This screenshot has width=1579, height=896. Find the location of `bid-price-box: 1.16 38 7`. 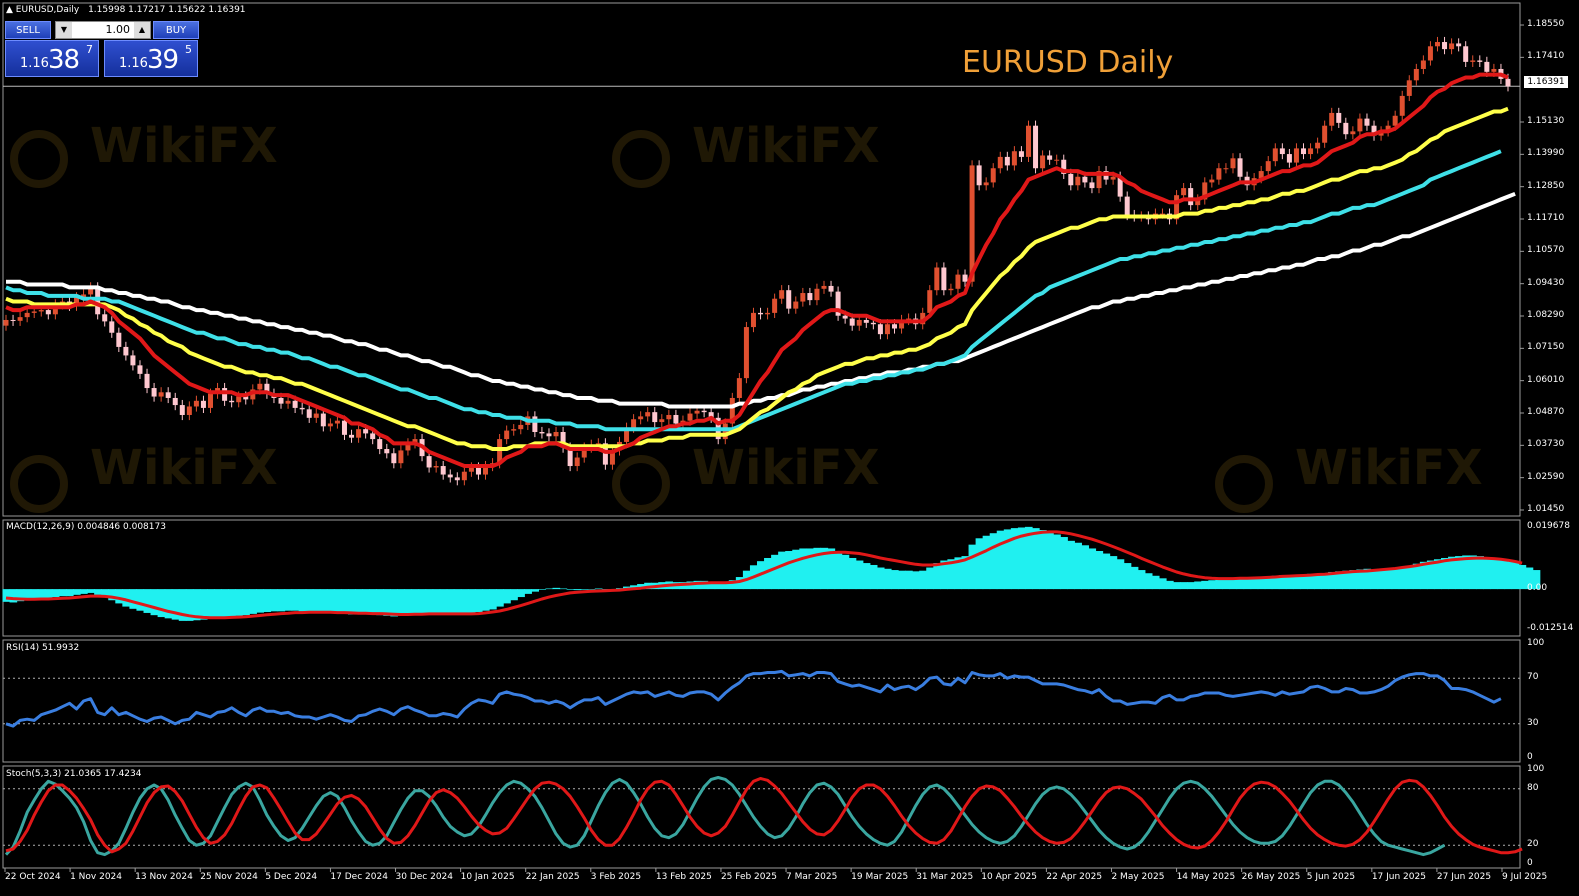

bid-price-box: 1.16 38 7 is located at coordinates (52, 58).